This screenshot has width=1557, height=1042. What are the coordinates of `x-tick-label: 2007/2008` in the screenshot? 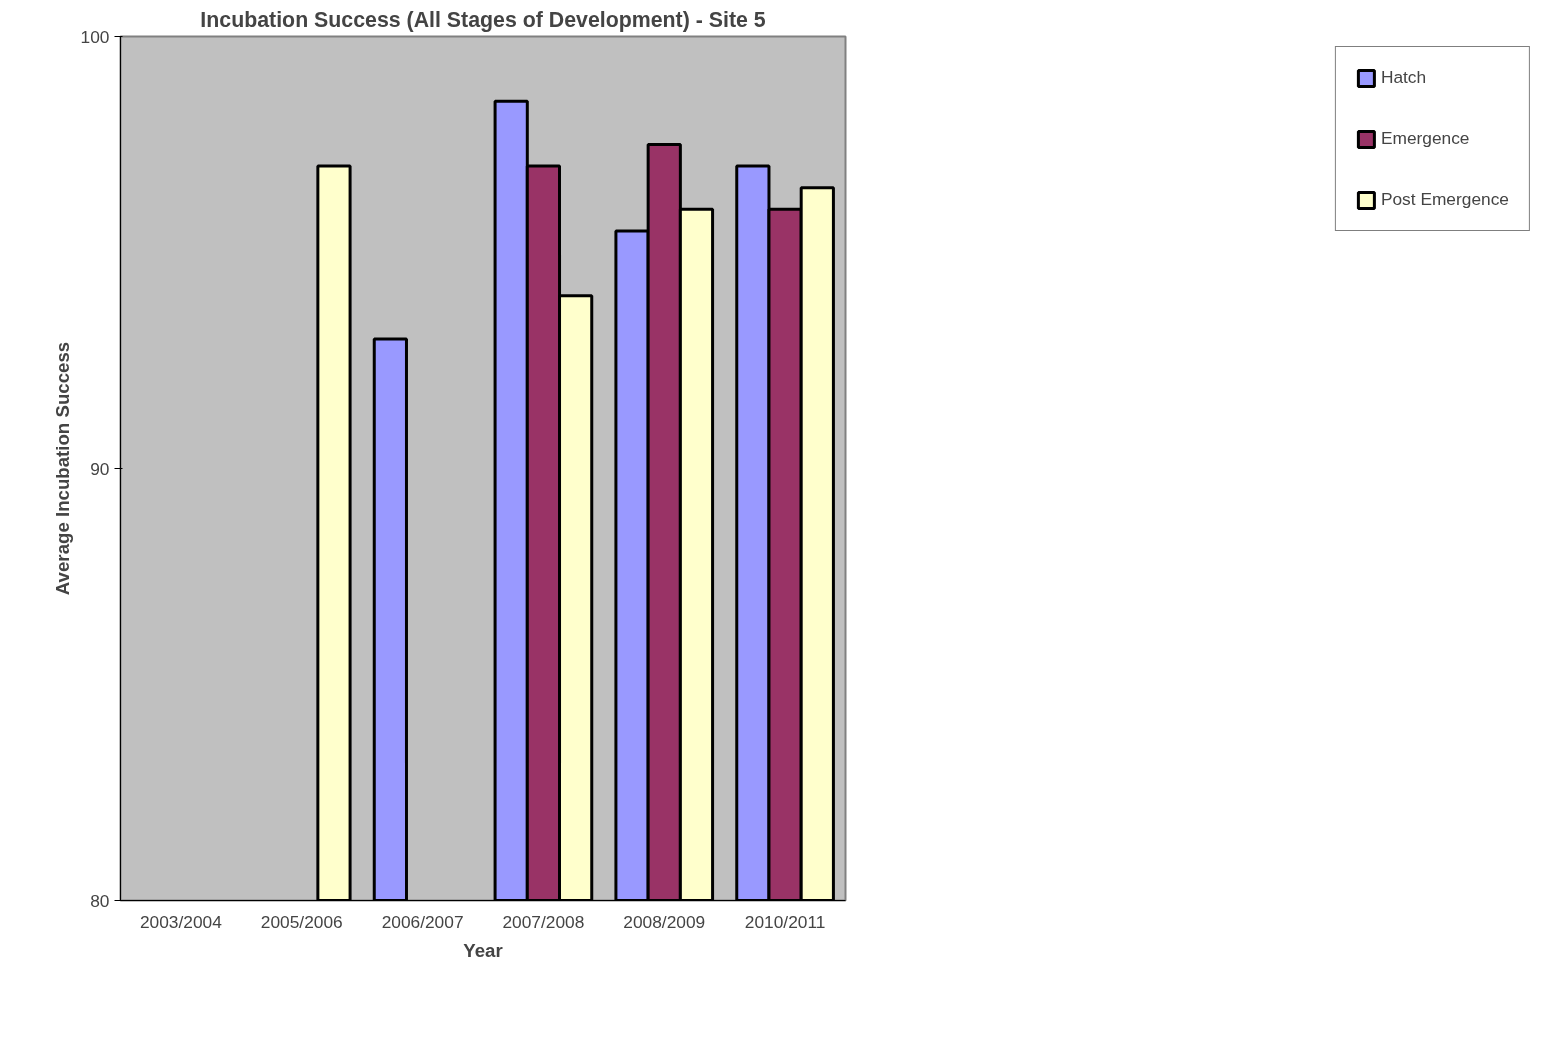 It's located at (543, 921).